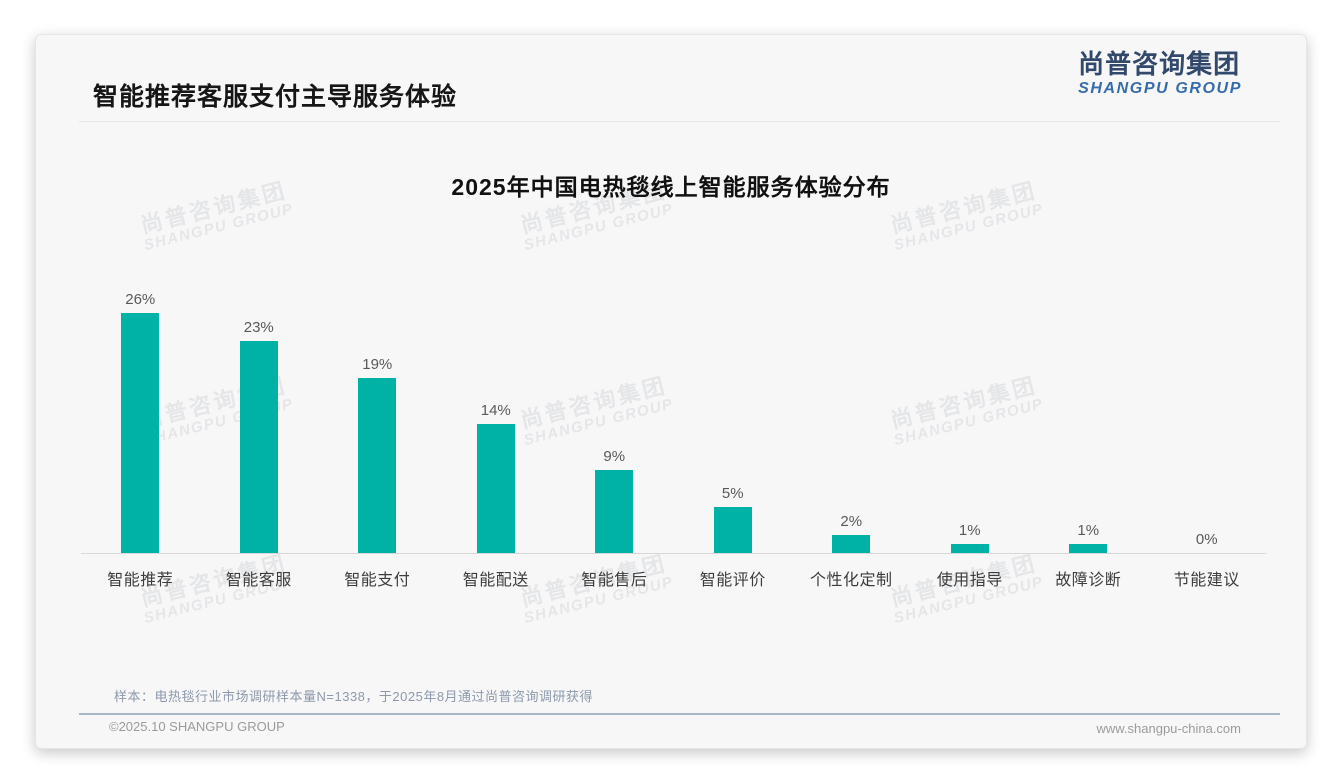 This screenshot has width=1340, height=780. What do you see at coordinates (732, 580) in the screenshot?
I see `category-label: 智能评价` at bounding box center [732, 580].